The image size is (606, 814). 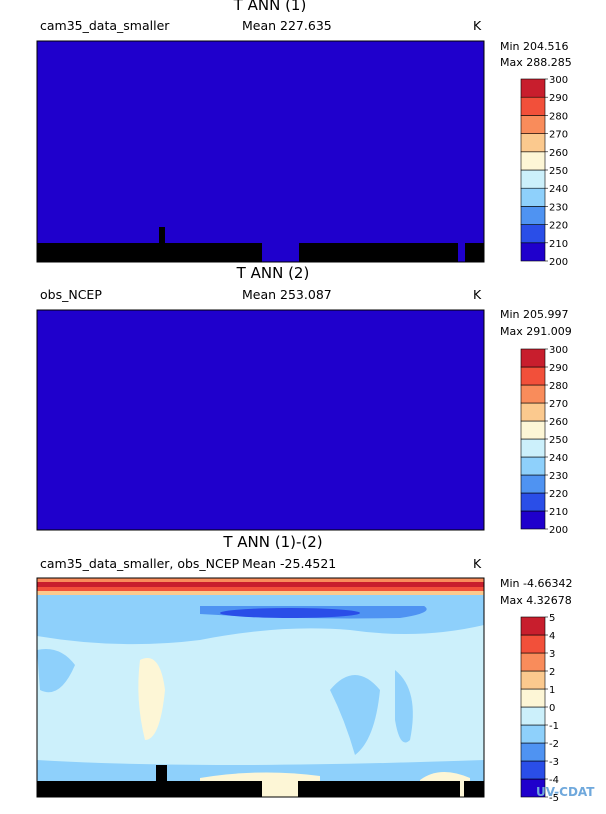 What do you see at coordinates (558, 189) in the screenshot?
I see `panel1-colorbar-tick-label: 240` at bounding box center [558, 189].